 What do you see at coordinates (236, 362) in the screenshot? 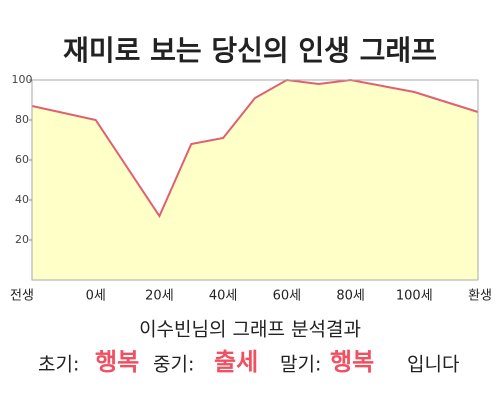
I see `middle-result: 출세` at bounding box center [236, 362].